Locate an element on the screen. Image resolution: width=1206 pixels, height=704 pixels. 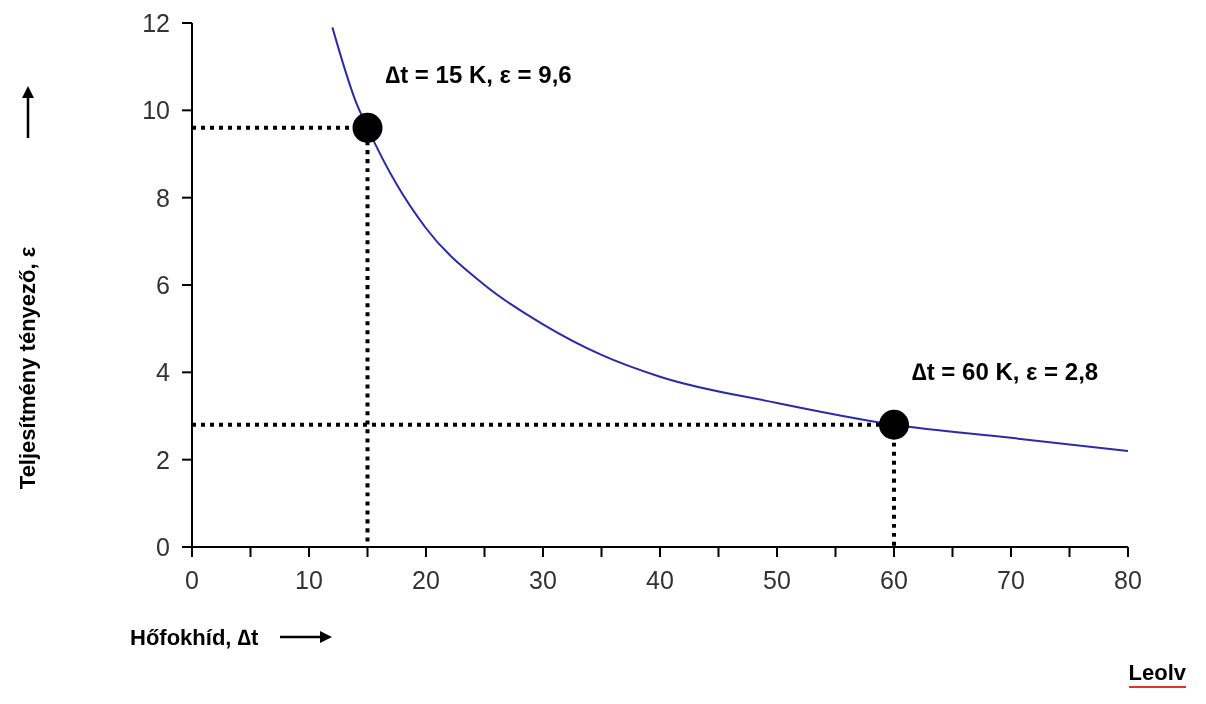
y-tick-label: 2 is located at coordinates (163, 459).